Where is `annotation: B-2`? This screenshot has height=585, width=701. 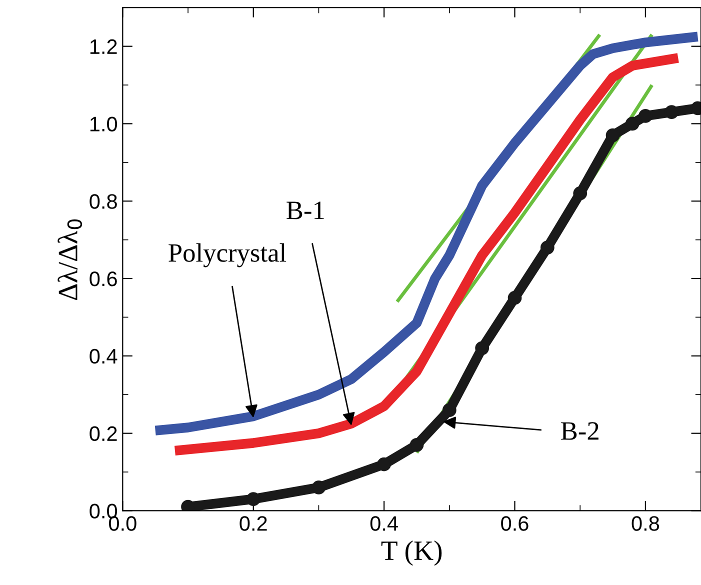
annotation: B-2 is located at coordinates (579, 431).